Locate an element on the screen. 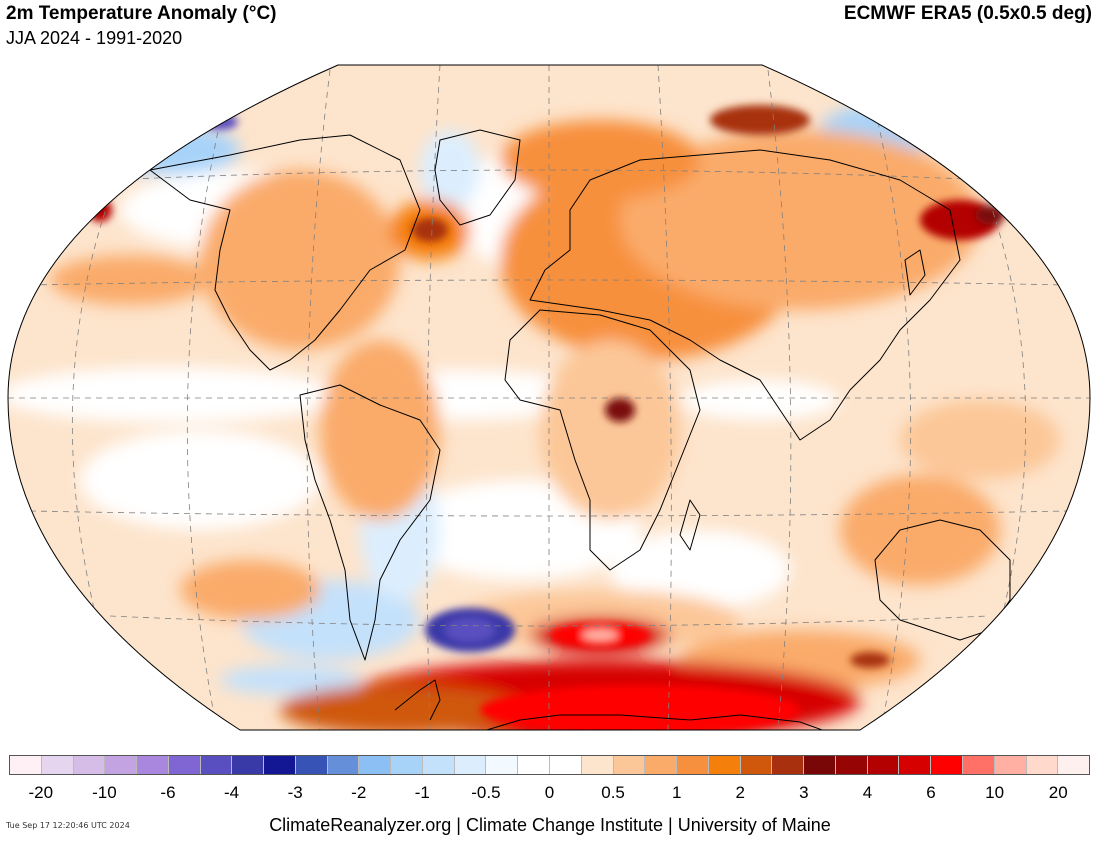 This screenshot has width=1100, height=841. scale-tick-label: 1 is located at coordinates (676, 792).